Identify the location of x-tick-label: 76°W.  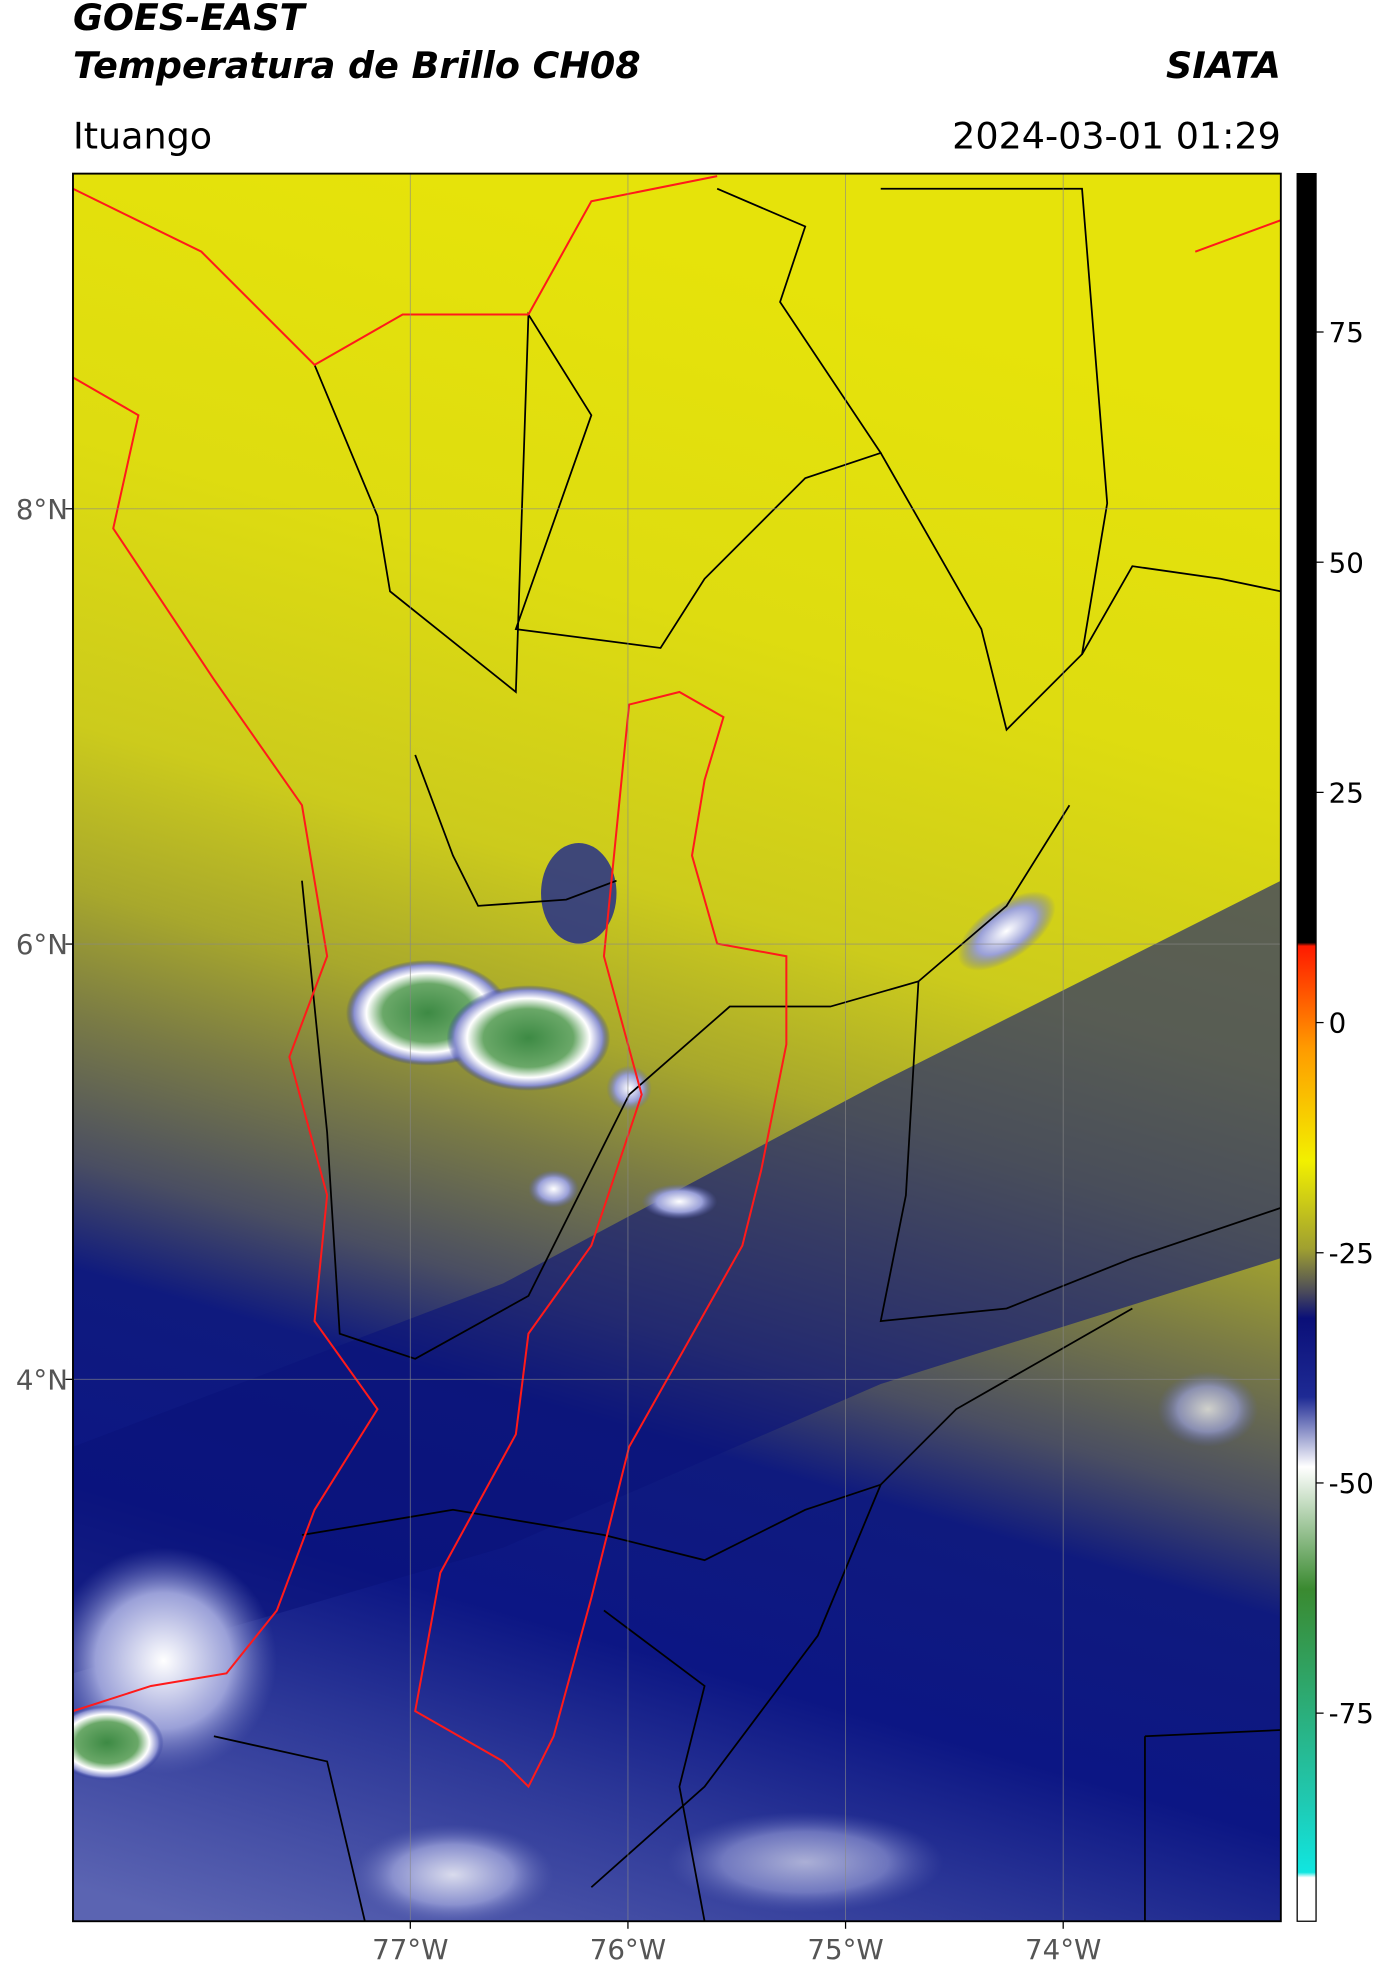
(628, 1949).